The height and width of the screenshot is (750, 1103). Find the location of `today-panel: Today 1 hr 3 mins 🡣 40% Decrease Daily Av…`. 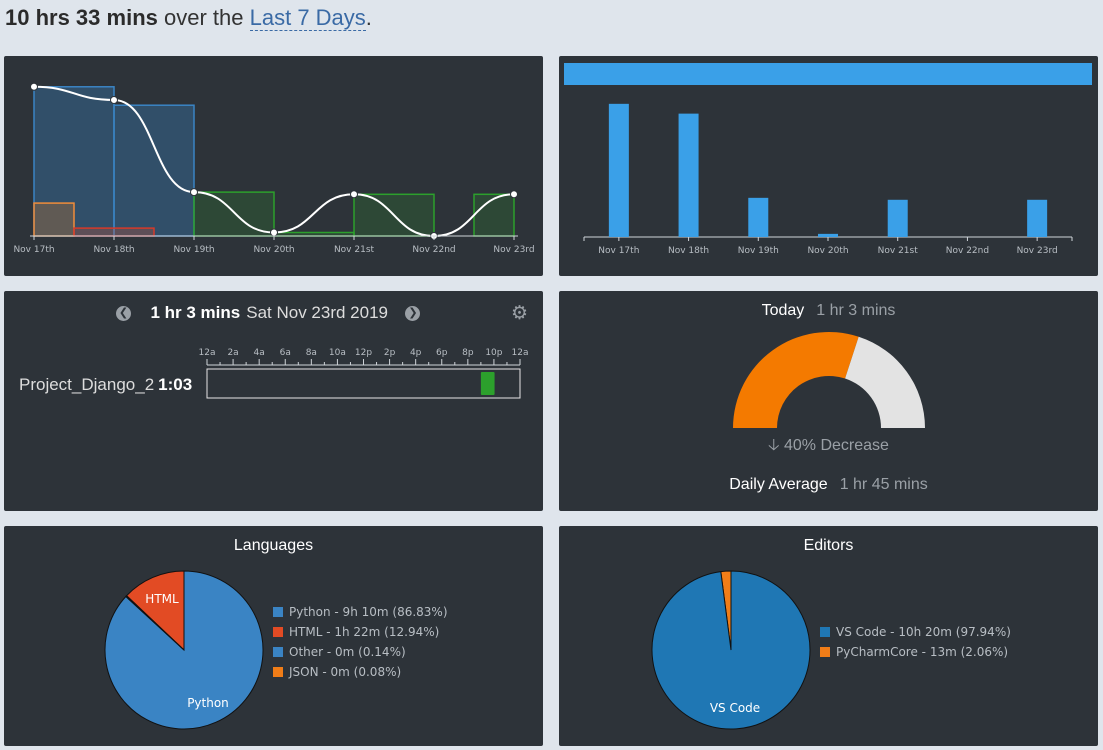

today-panel: Today 1 hr 3 mins 🡣 40% Decrease Daily Av… is located at coordinates (828, 401).